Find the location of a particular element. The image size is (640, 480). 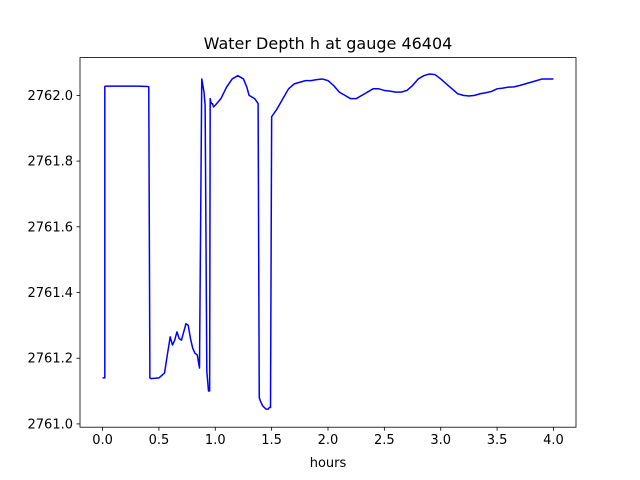

x-axis-ticks: 0.0 0.5 1.0 1.5 2.0 2.5 3.0 3.5 4.0 is located at coordinates (328, 437).